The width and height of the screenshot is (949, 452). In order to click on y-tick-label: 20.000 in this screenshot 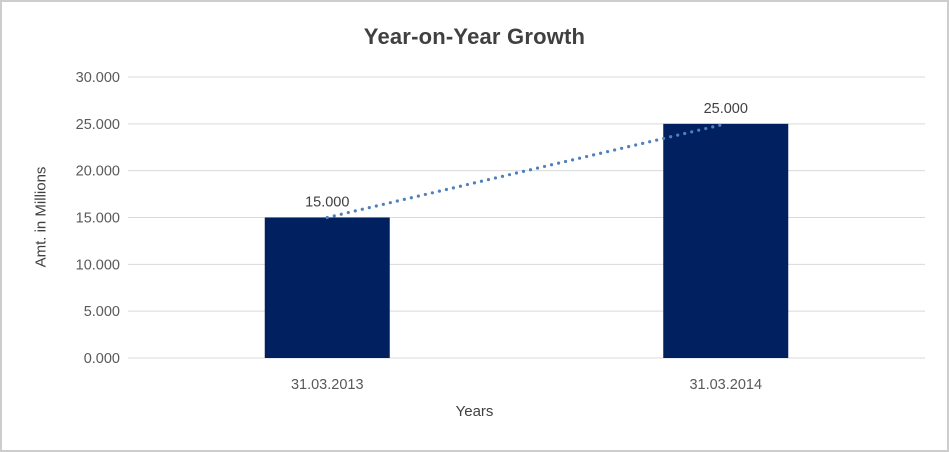, I will do `click(98, 172)`.